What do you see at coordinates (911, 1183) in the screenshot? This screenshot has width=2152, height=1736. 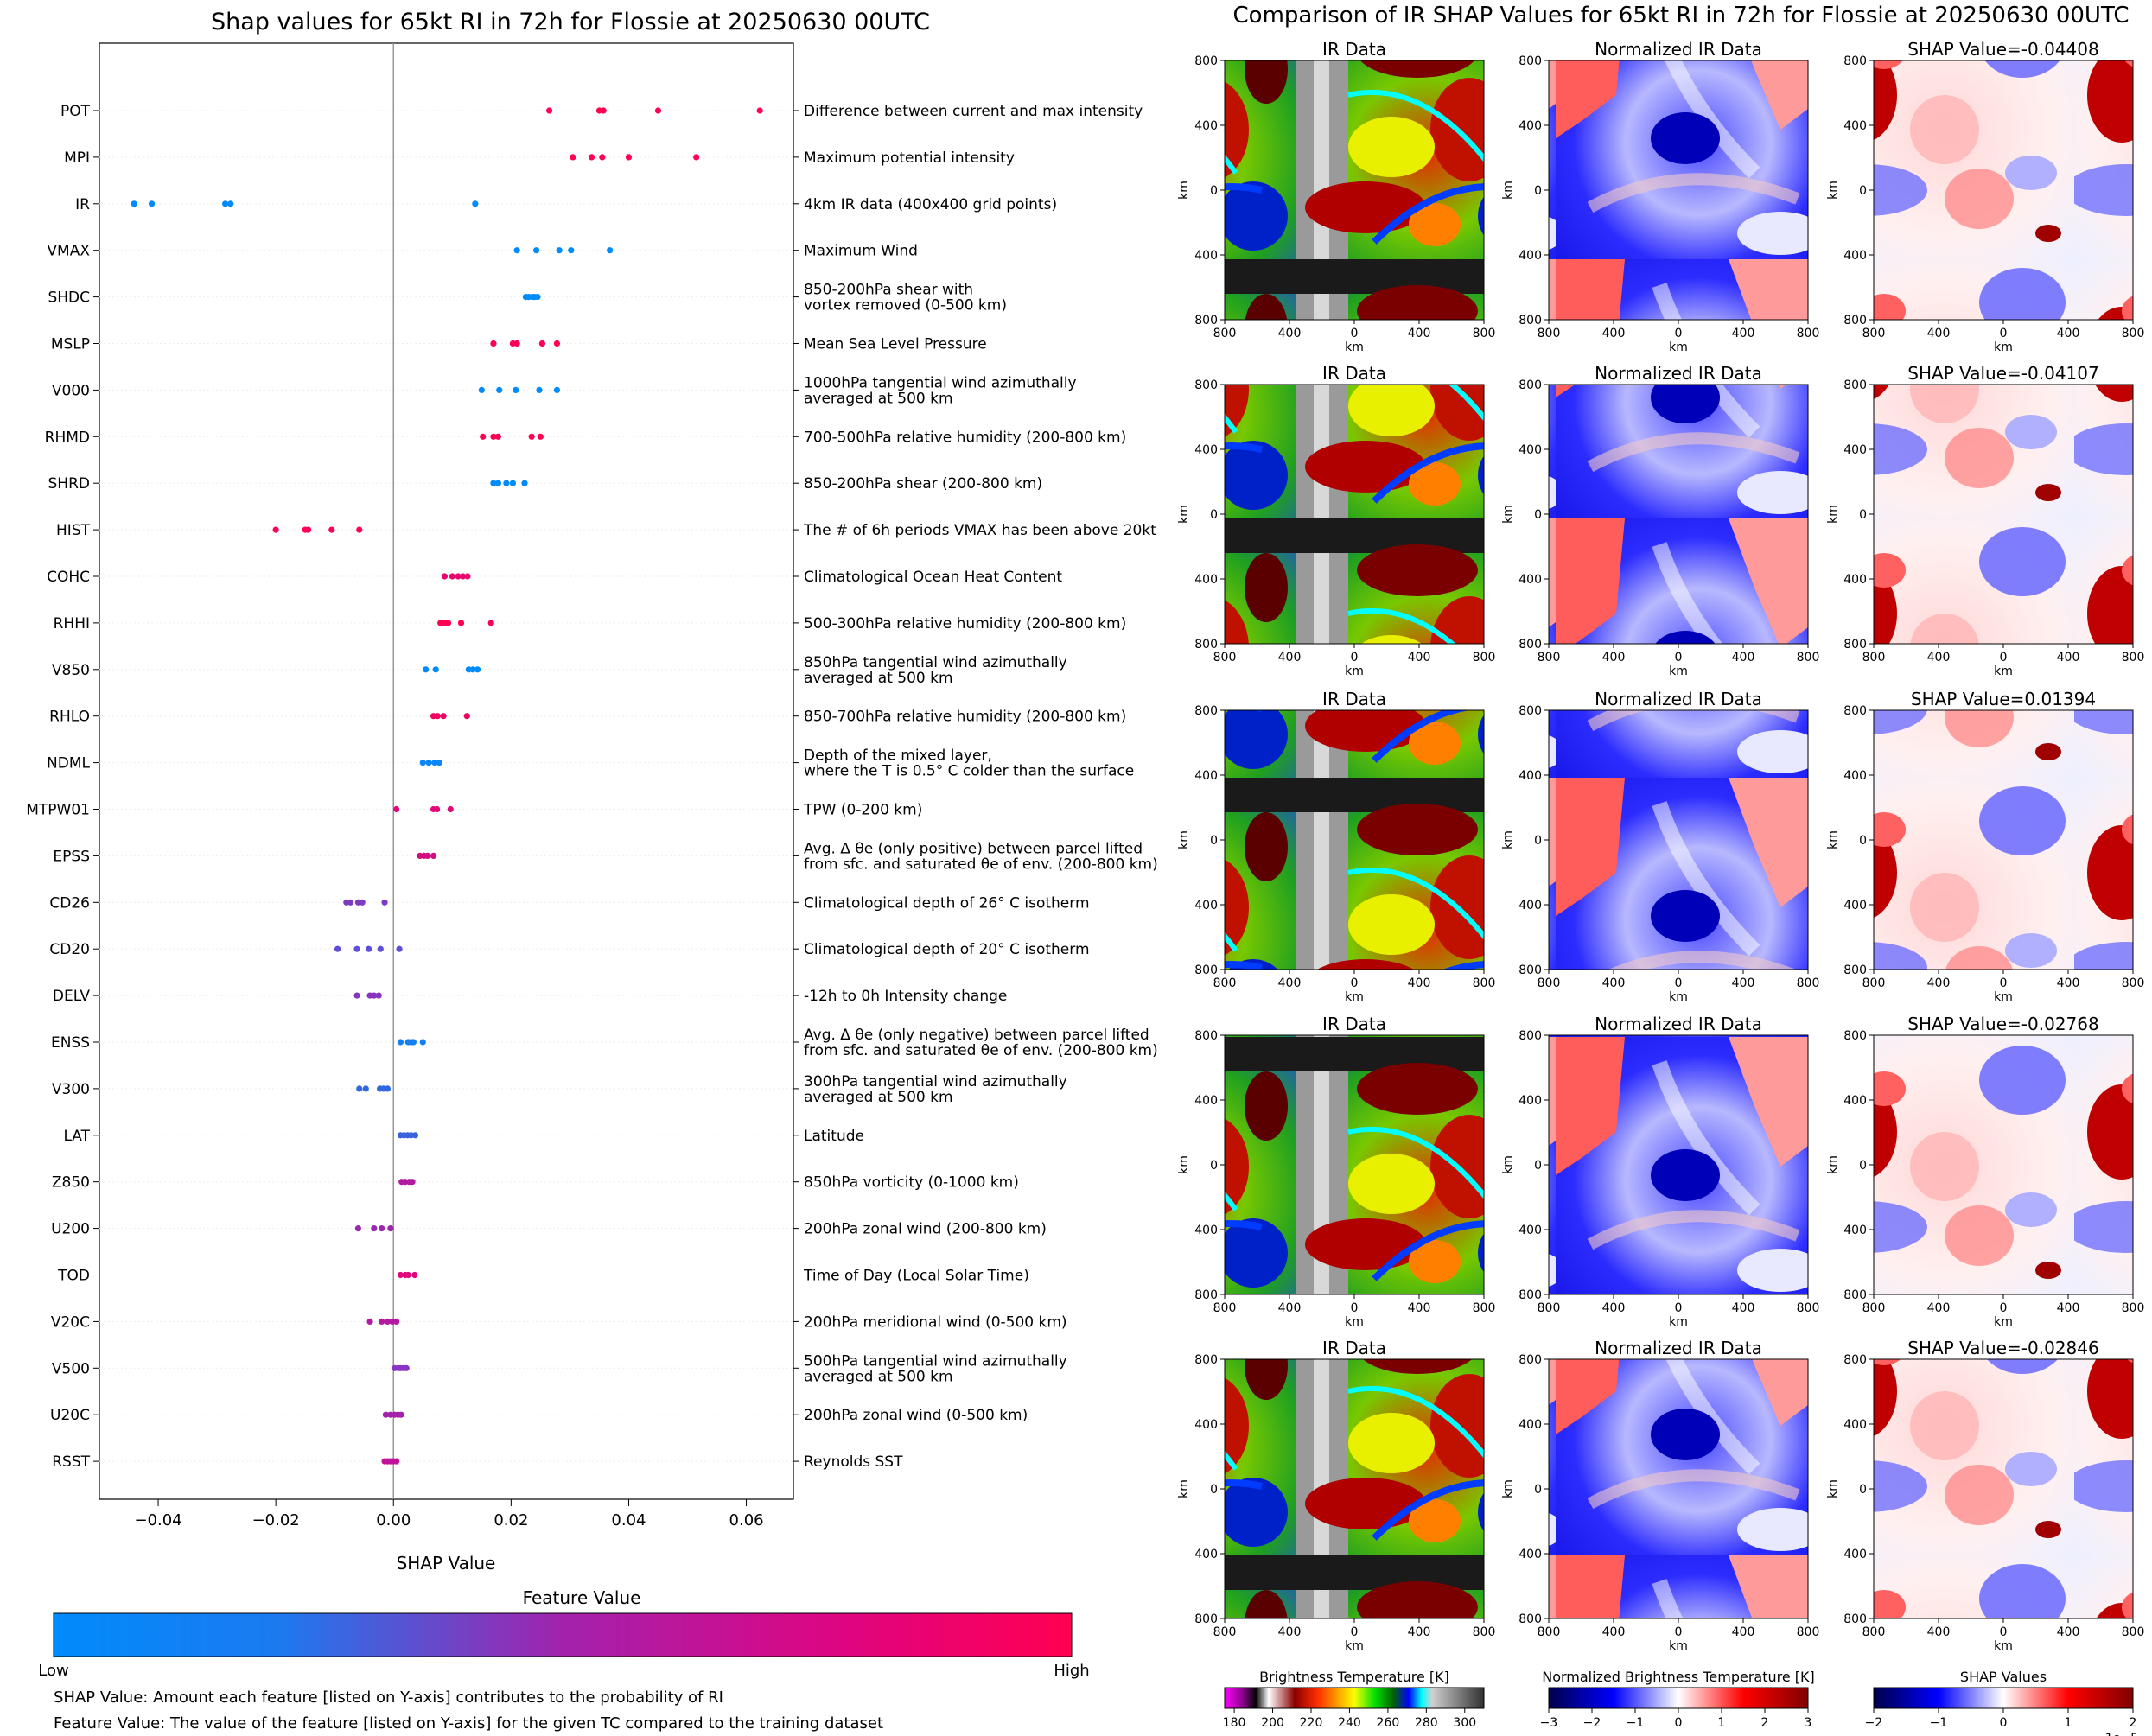 I see `feature-description: 850hPa vorticity (0-1000 km)` at bounding box center [911, 1183].